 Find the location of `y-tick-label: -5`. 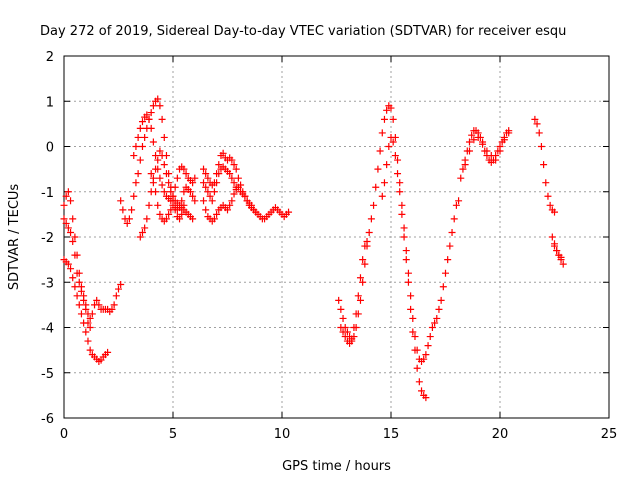

y-tick-label: -5 is located at coordinates (47, 374).